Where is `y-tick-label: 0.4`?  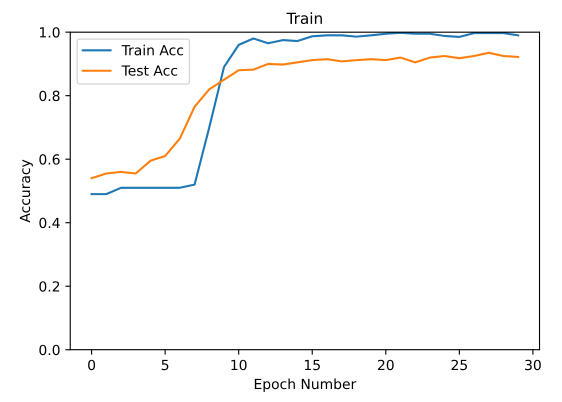
y-tick-label: 0.4 is located at coordinates (49, 223).